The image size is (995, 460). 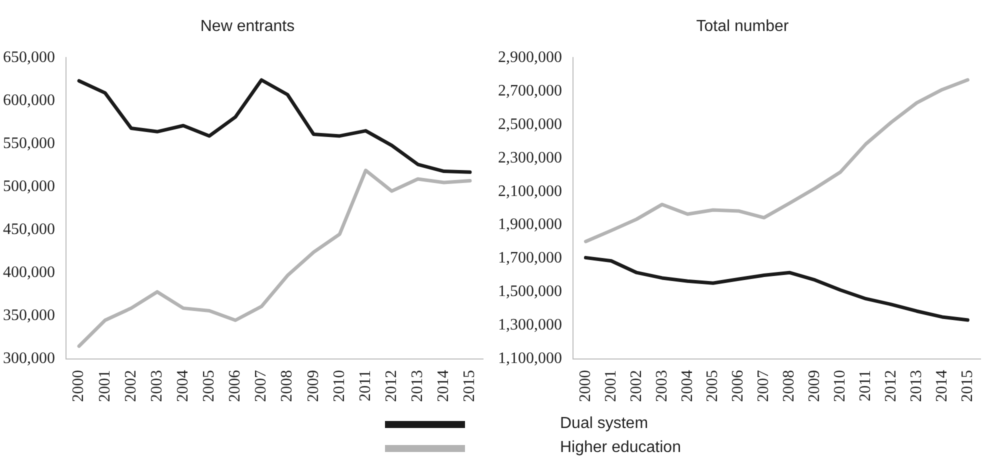 I want to click on y-tick-label: 350,000, so click(x=29, y=315).